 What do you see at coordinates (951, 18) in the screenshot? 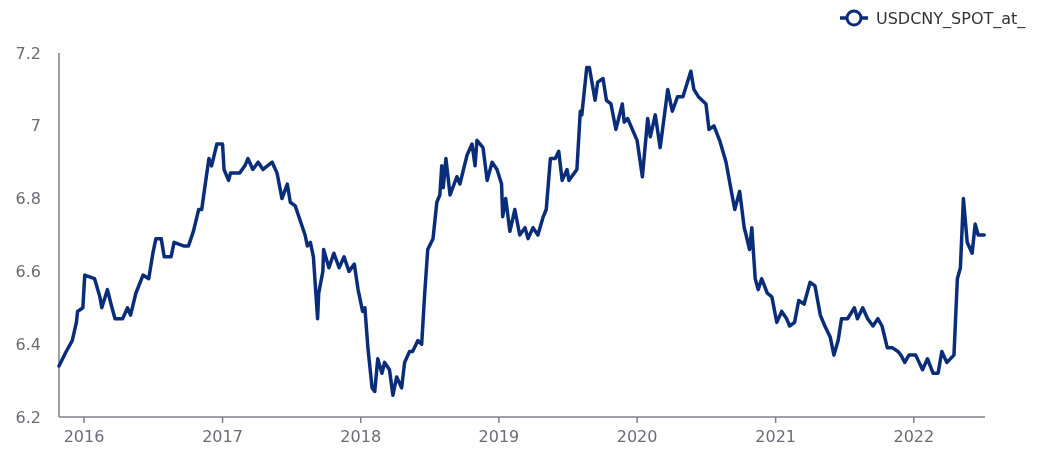
I see `legend-label: USDCNY_SPOT_at_` at bounding box center [951, 18].